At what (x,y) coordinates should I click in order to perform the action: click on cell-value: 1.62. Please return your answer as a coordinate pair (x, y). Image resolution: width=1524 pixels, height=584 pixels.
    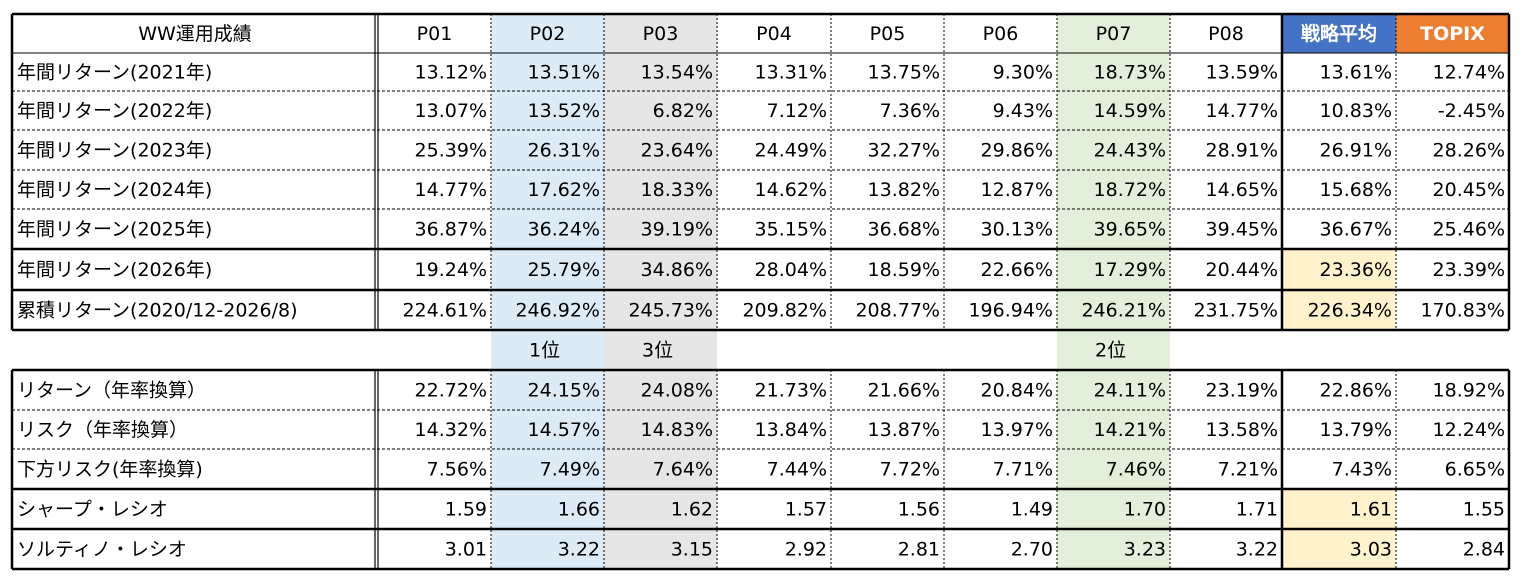
    Looking at the image, I should click on (692, 510).